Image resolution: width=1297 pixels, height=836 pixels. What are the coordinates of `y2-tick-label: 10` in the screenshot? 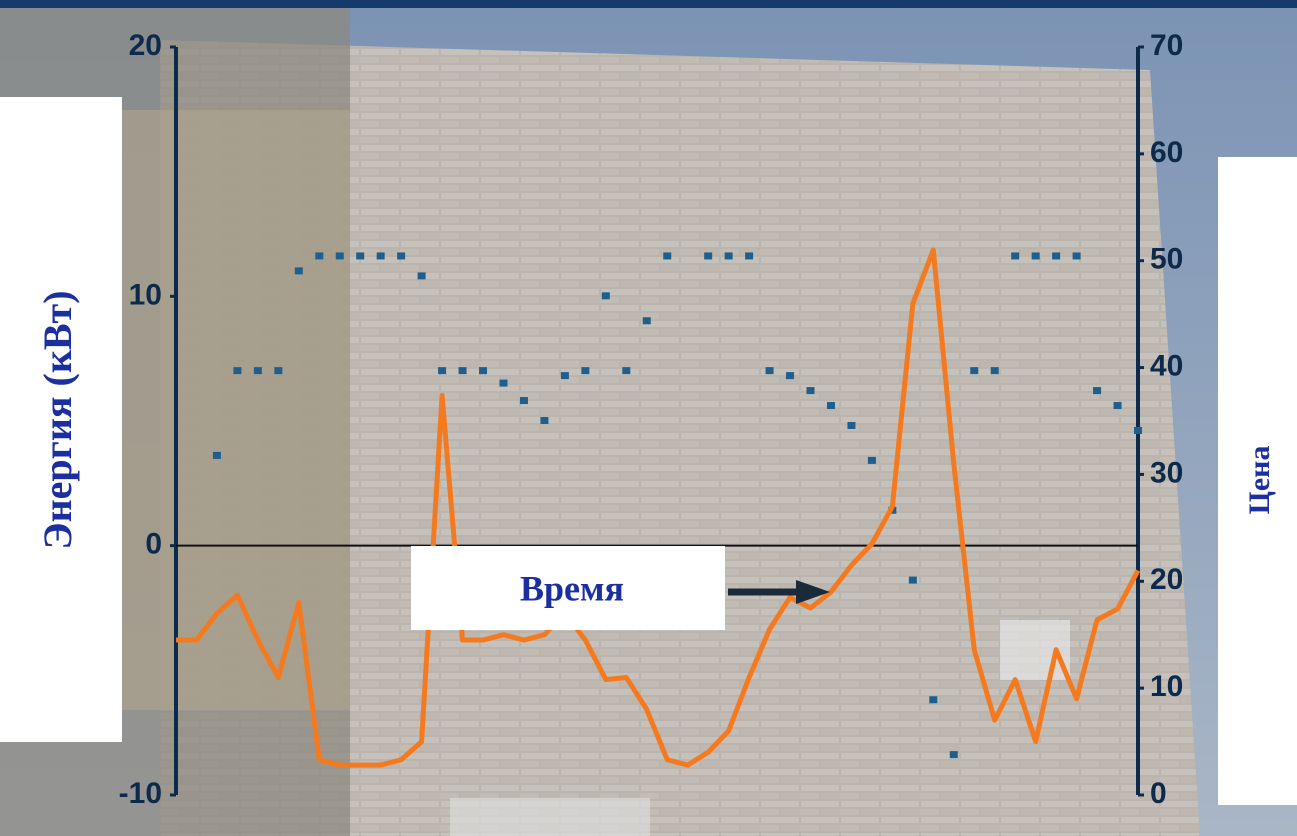 It's located at (1166, 686).